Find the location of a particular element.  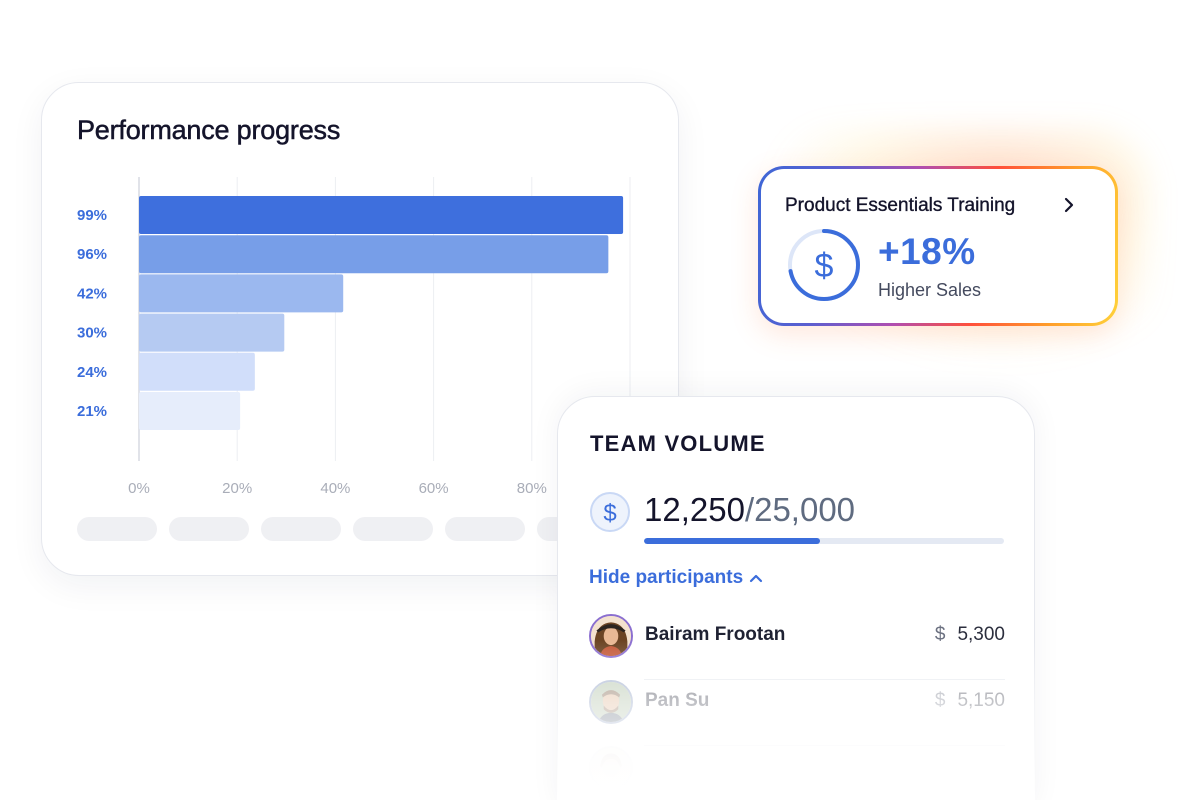

category-label: 99% is located at coordinates (92, 215).